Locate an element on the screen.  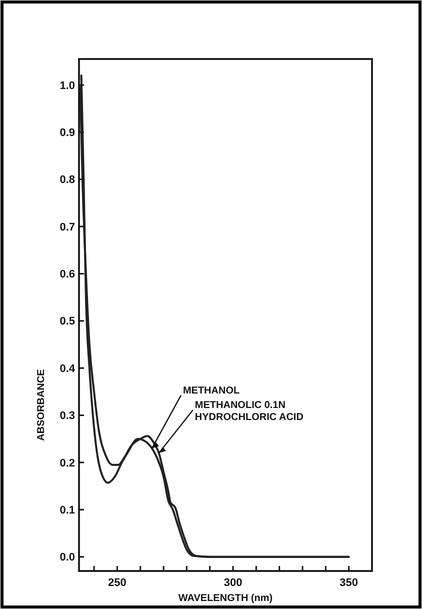
y-tick-label: 0.5 is located at coordinates (67, 322).